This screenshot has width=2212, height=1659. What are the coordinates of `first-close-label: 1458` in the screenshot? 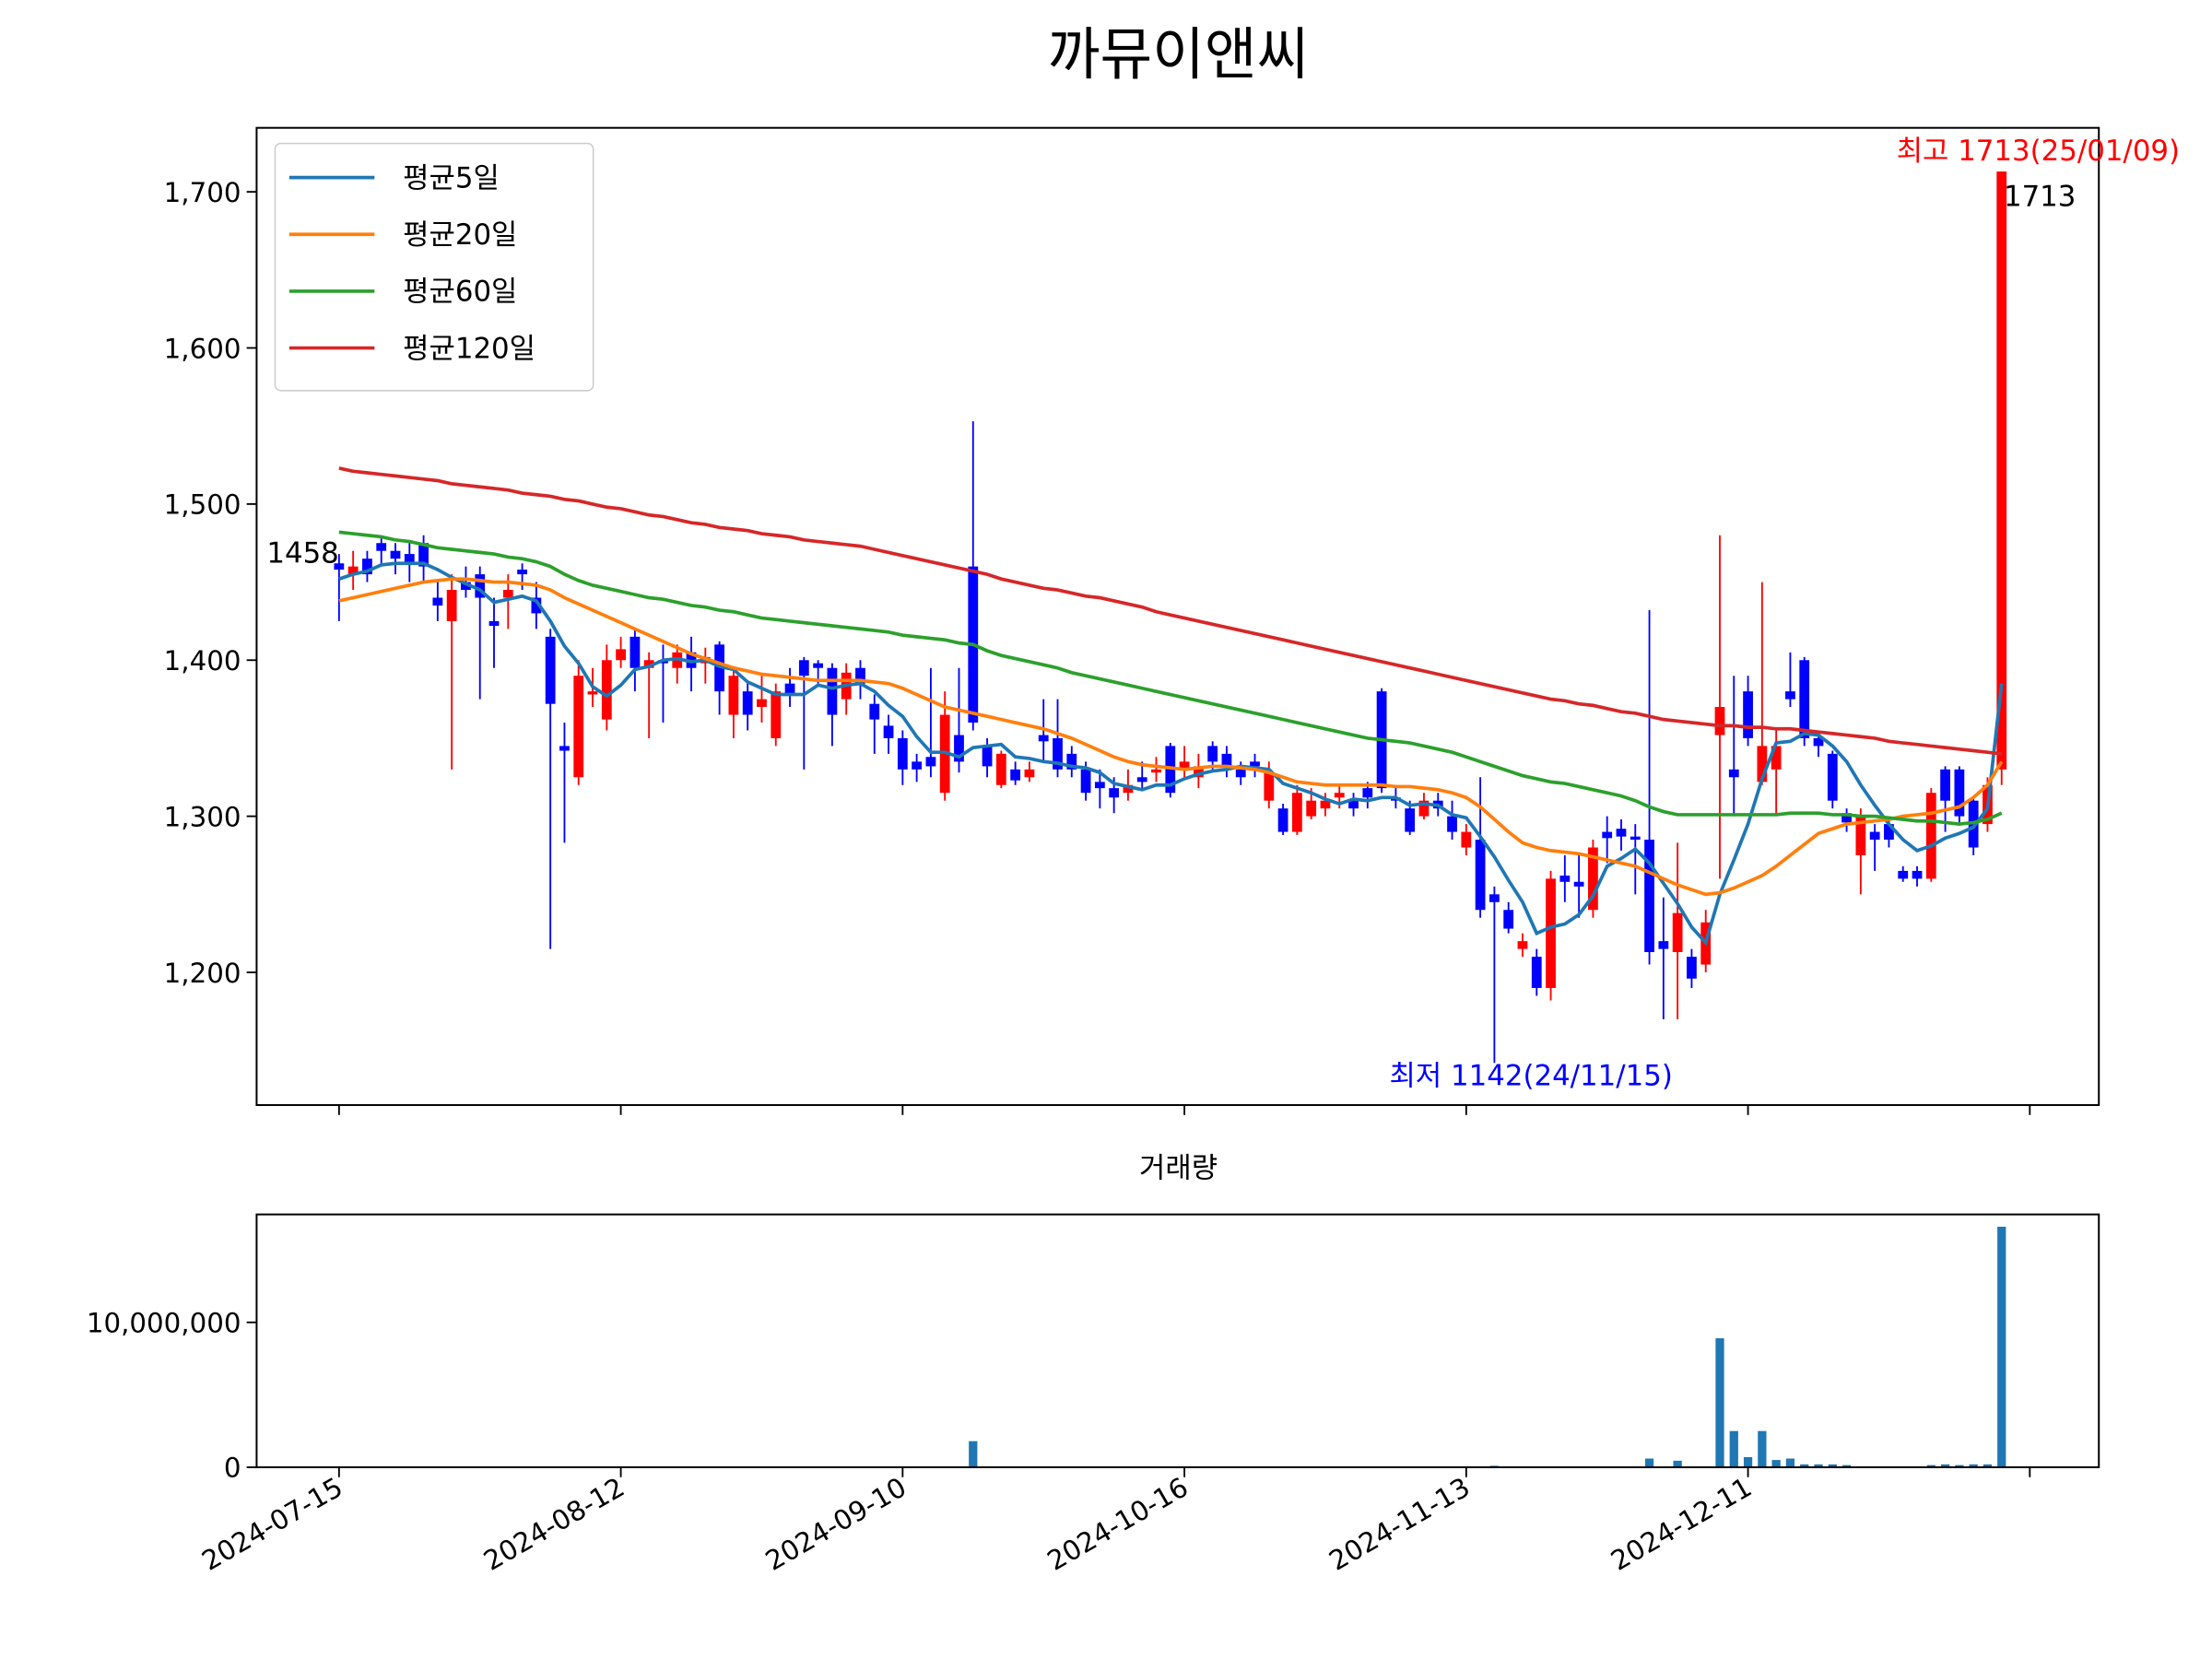 It's located at (302, 553).